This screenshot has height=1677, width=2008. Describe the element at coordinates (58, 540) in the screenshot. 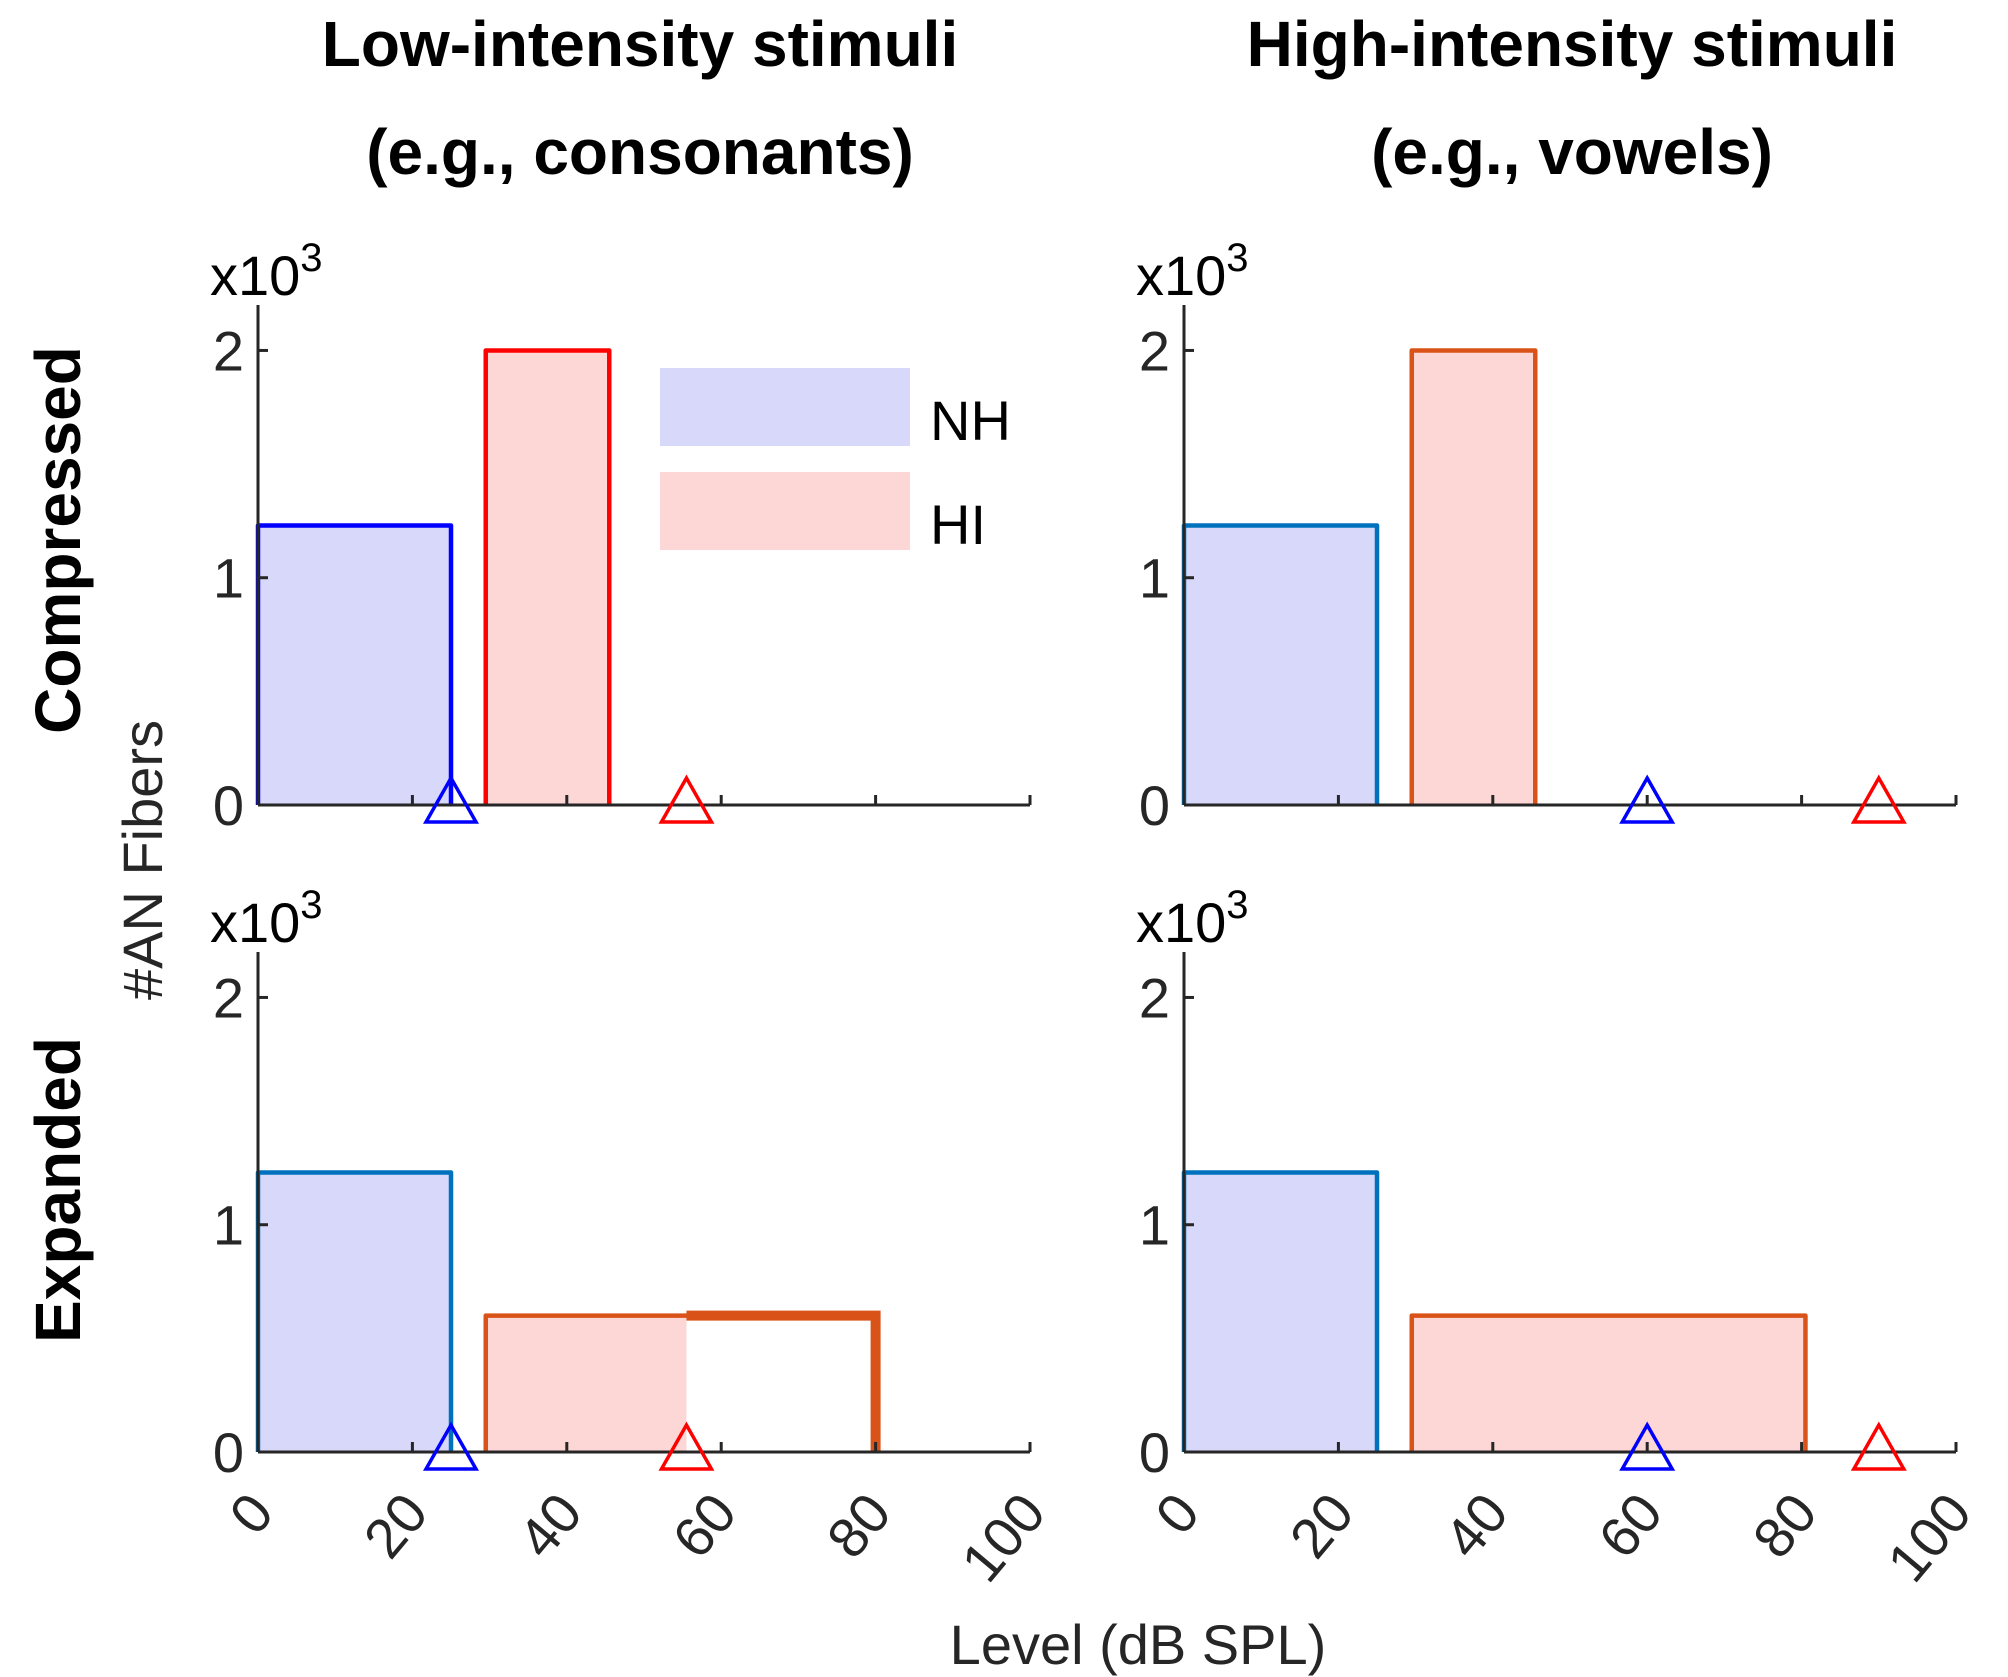

I see `row-title-compressed: Compressed` at that location.